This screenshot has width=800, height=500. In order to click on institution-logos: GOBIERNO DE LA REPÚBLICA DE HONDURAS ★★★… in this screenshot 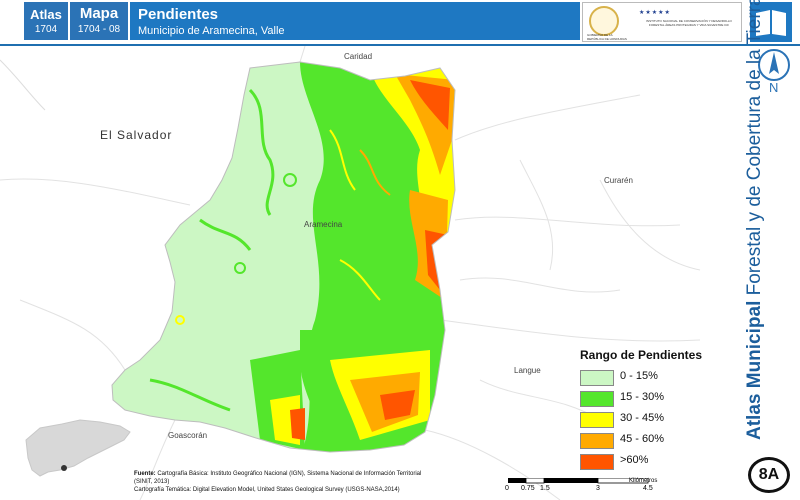, I will do `click(662, 22)`.